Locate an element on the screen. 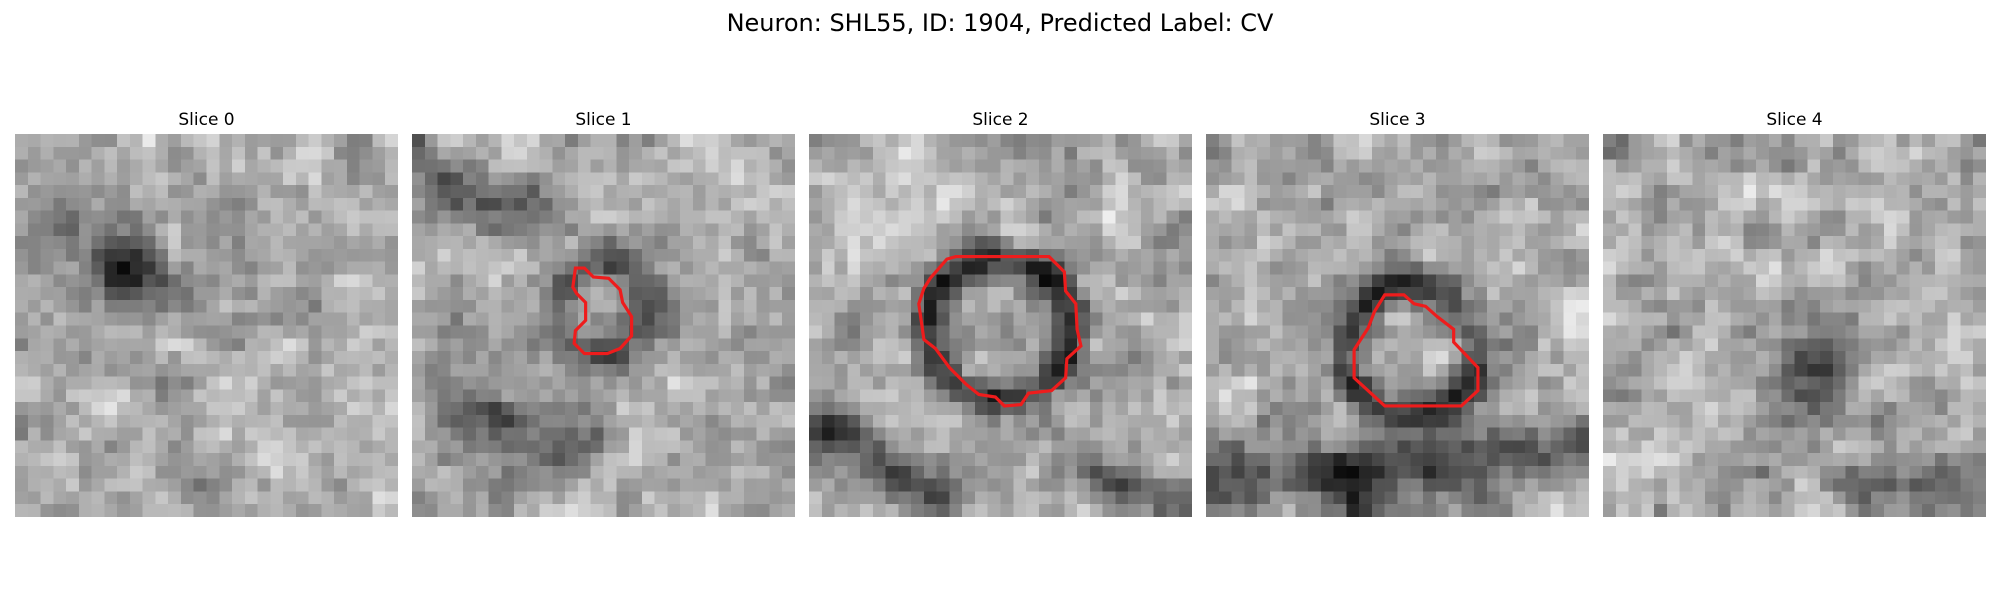  slice-title-4: Slice 4 is located at coordinates (1794, 120).